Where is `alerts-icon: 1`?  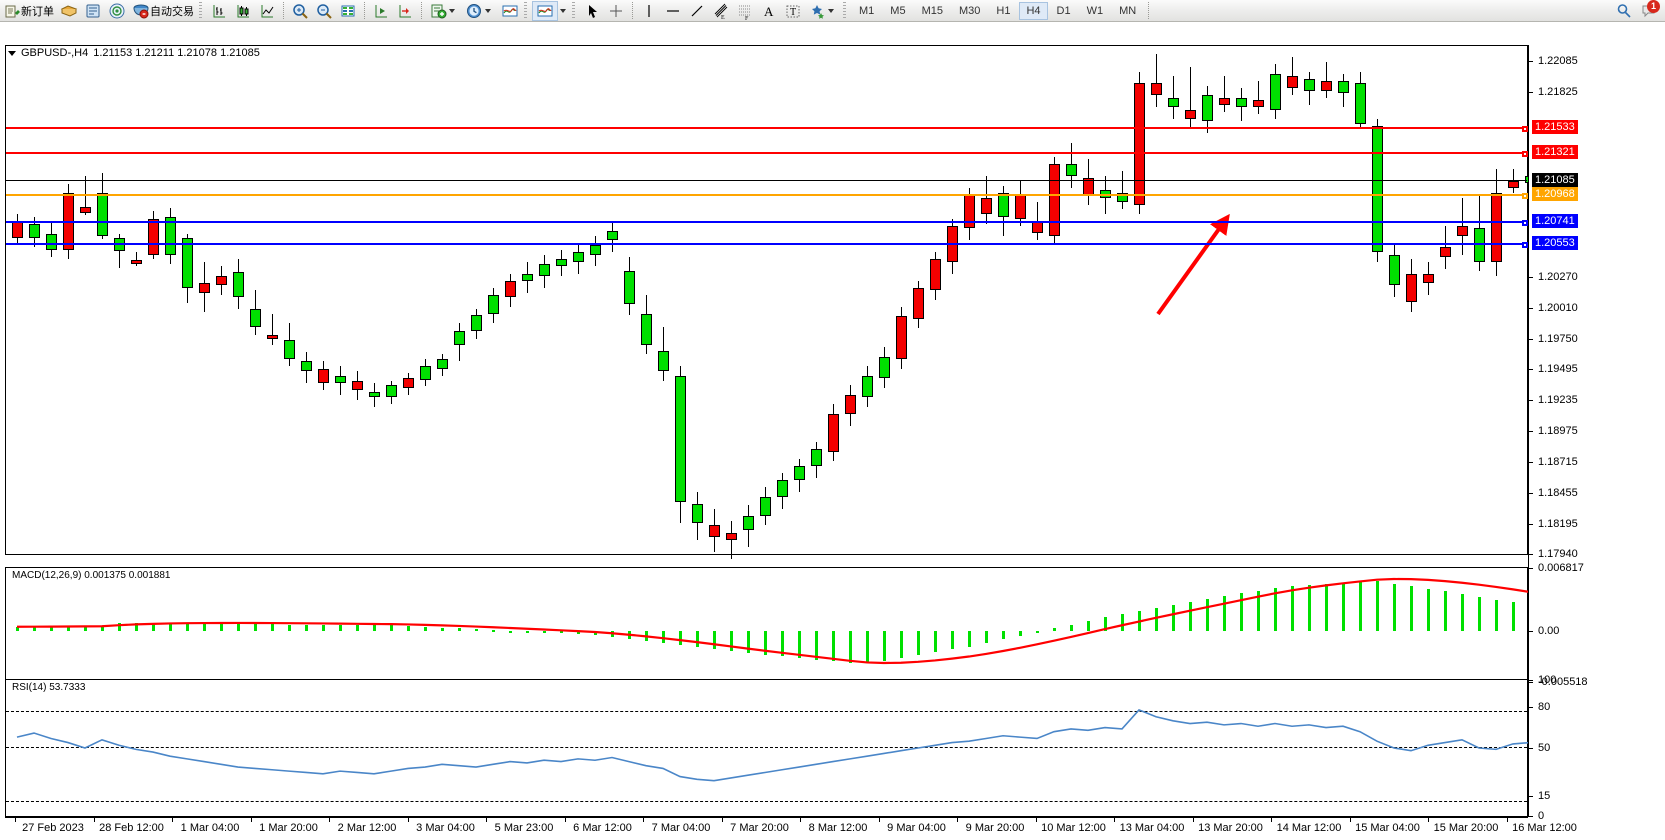
alerts-icon: 1 is located at coordinates (1650, 10).